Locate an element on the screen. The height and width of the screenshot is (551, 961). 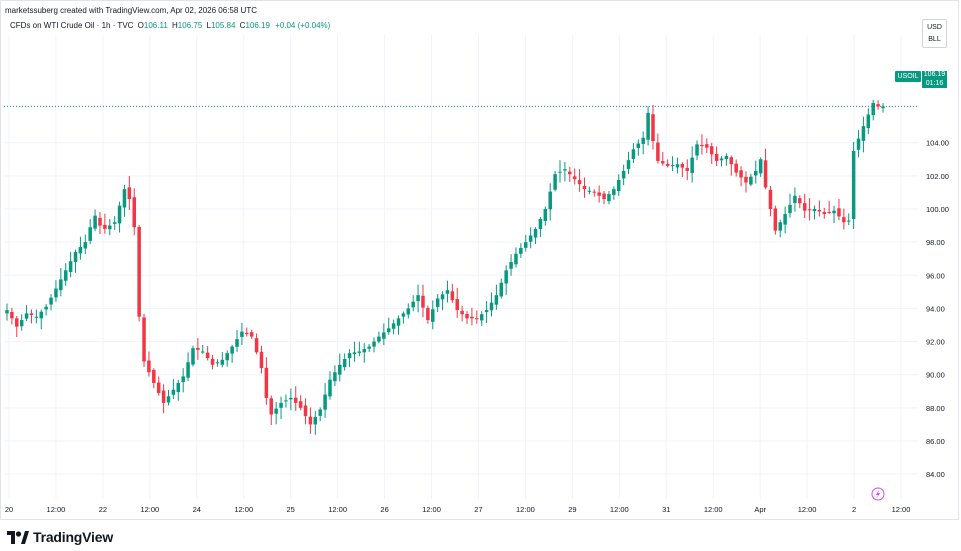
tradingview-logo: TradingView is located at coordinates (60, 537).